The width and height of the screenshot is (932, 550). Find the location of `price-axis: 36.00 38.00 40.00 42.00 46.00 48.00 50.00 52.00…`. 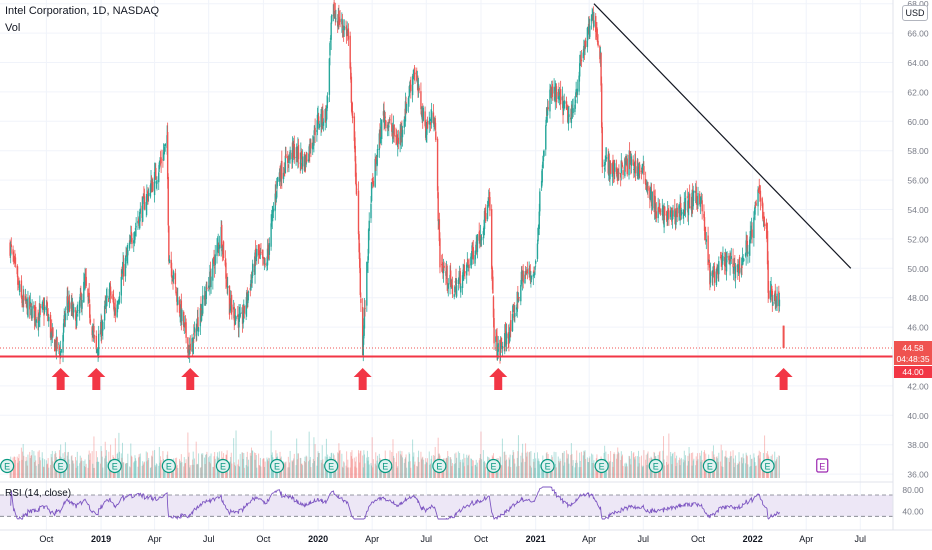

price-axis: 36.00 38.00 40.00 42.00 46.00 48.00 50.00 52.00… is located at coordinates (918, 240).